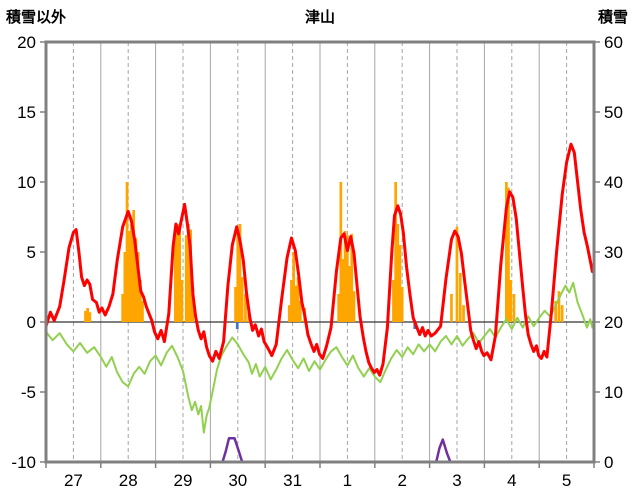 This screenshot has height=501, width=636. What do you see at coordinates (128, 480) in the screenshot?
I see `svg-text: 28` at bounding box center [128, 480].